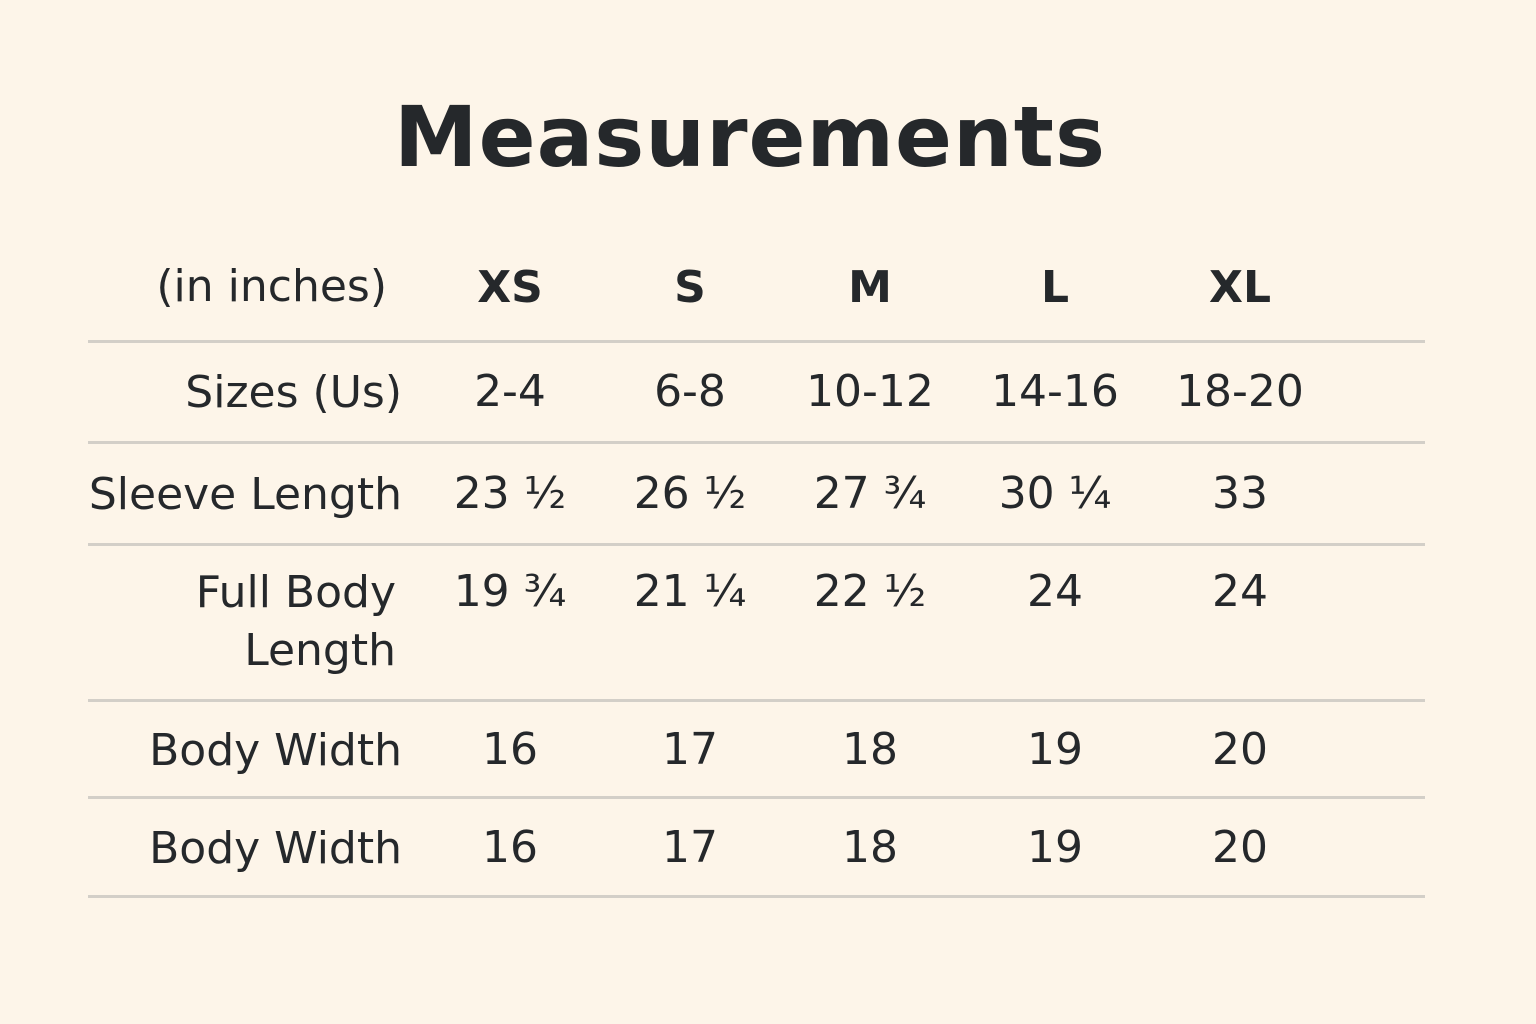 This screenshot has height=1024, width=1536. I want to click on row-label: Sizes (Us), so click(293, 392).